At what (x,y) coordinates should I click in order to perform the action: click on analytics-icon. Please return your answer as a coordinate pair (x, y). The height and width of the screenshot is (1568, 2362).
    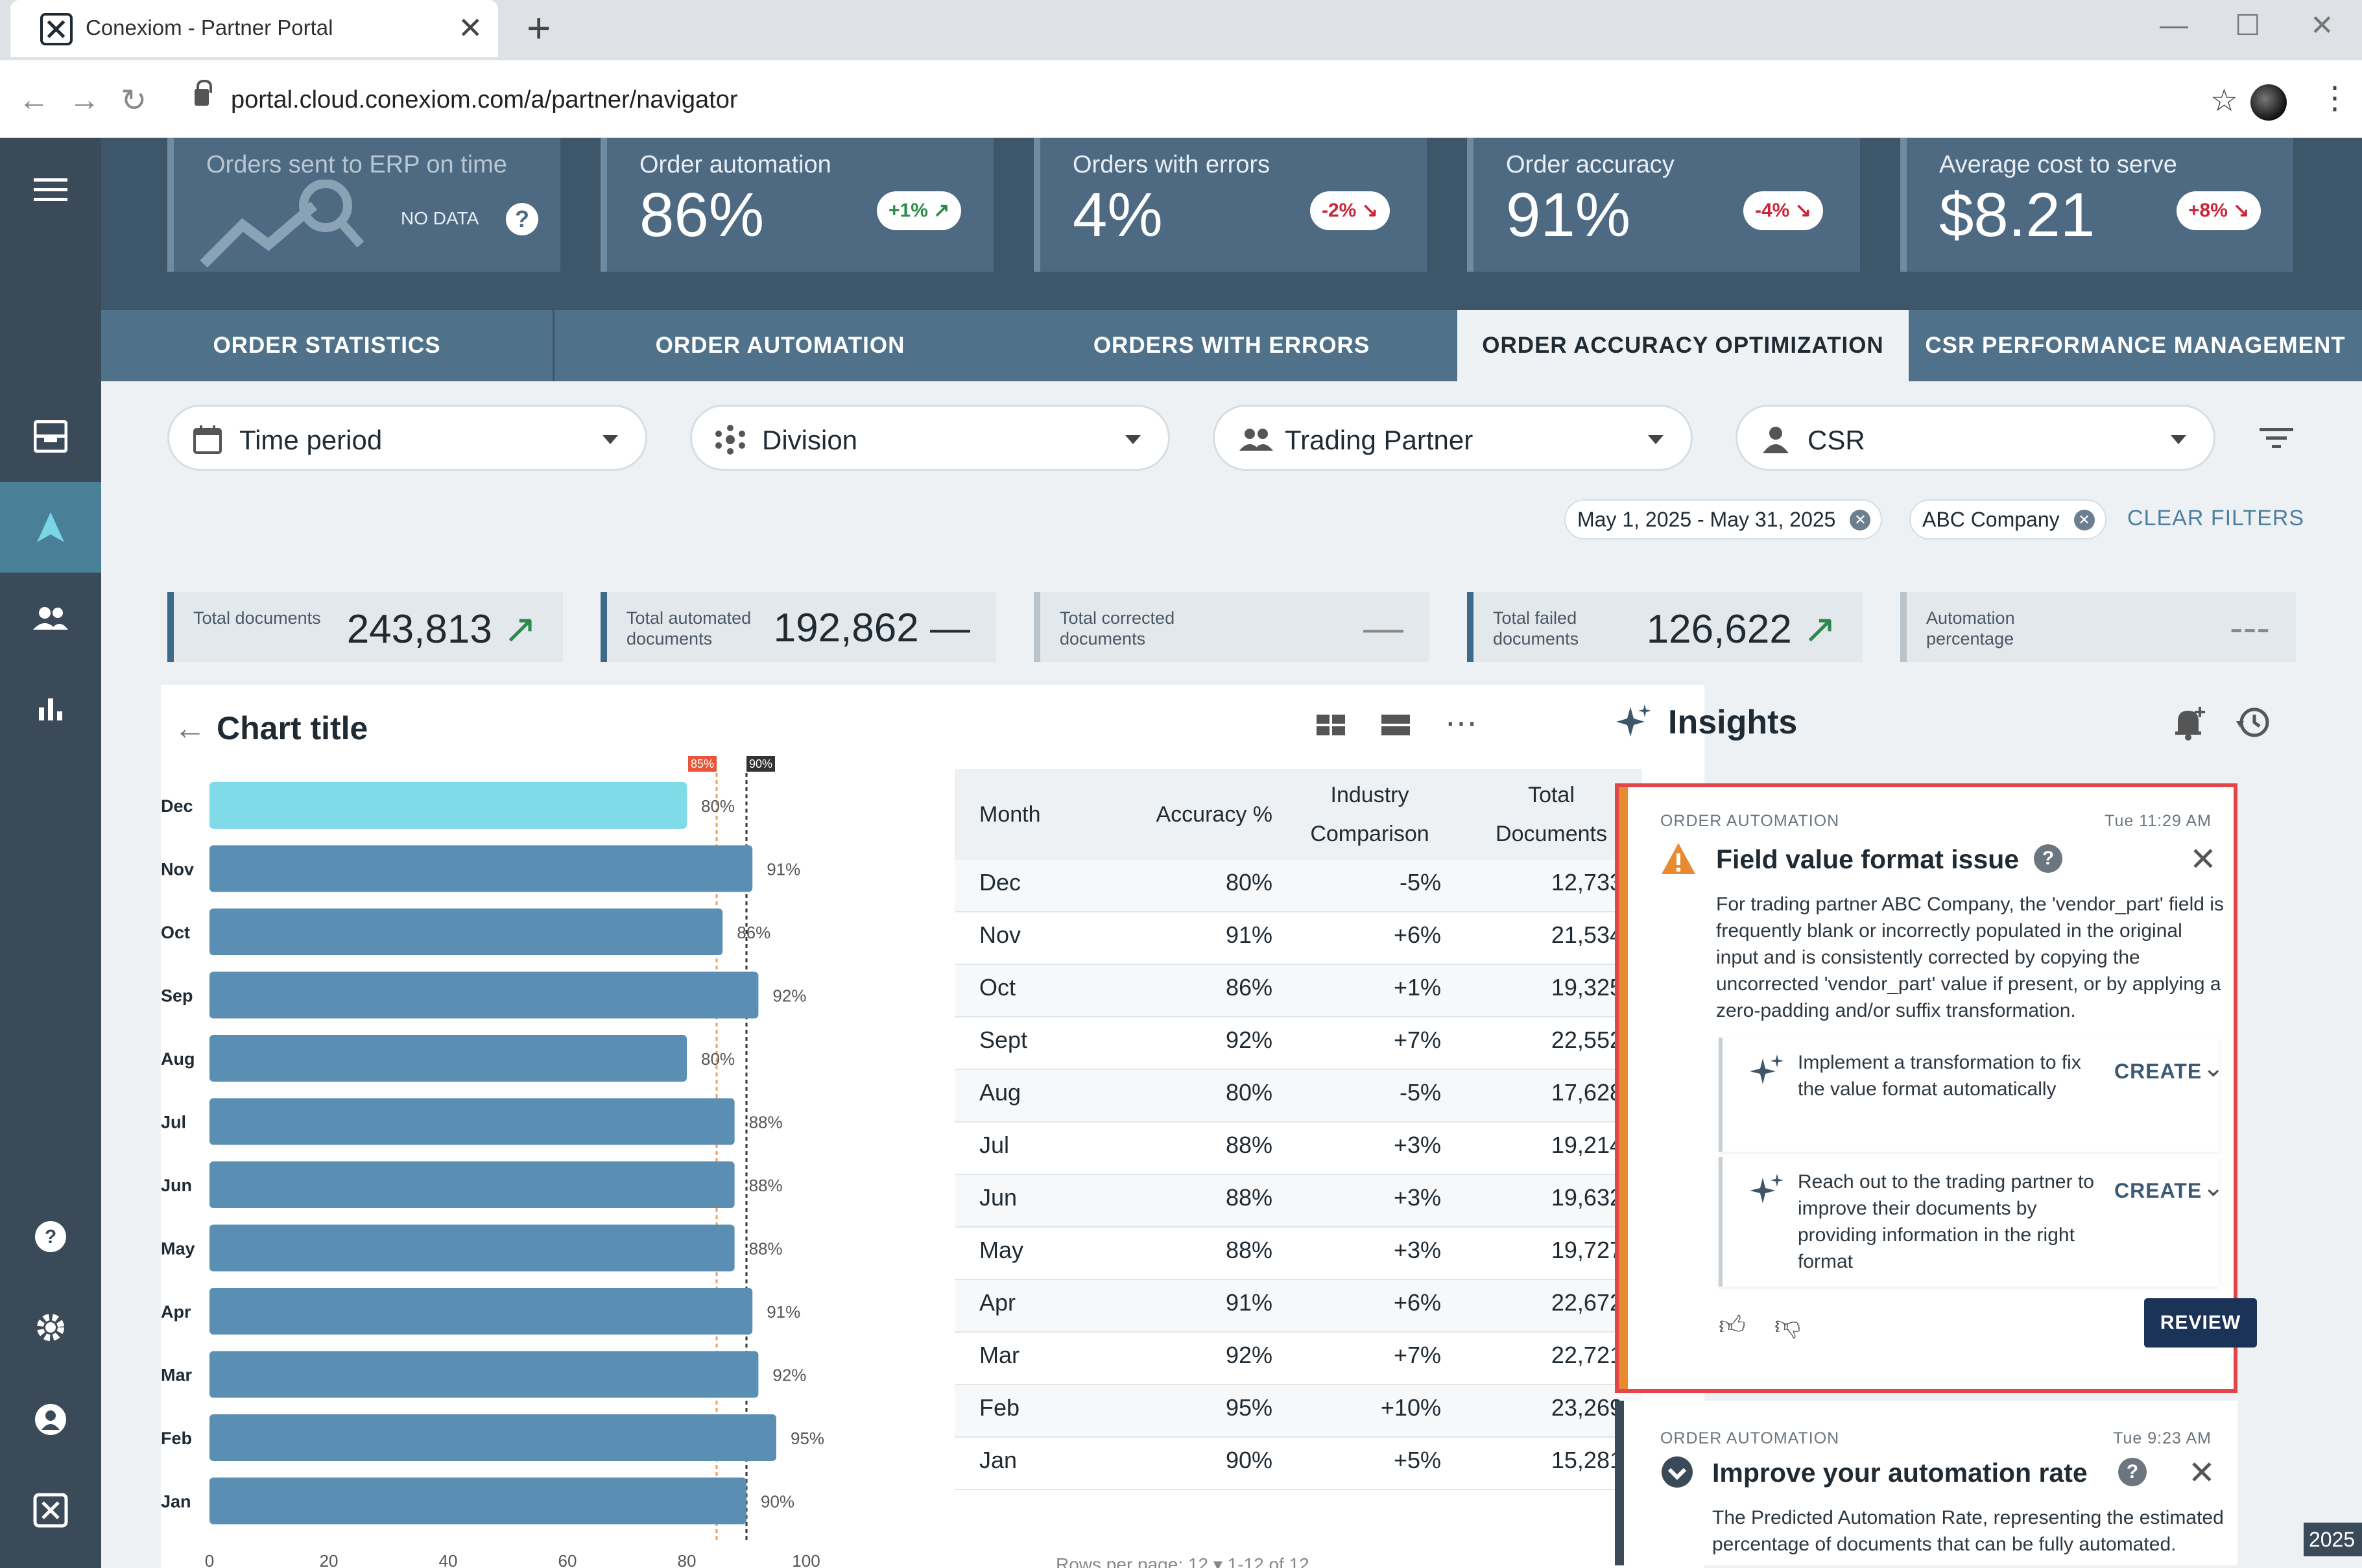
    Looking at the image, I should click on (50, 708).